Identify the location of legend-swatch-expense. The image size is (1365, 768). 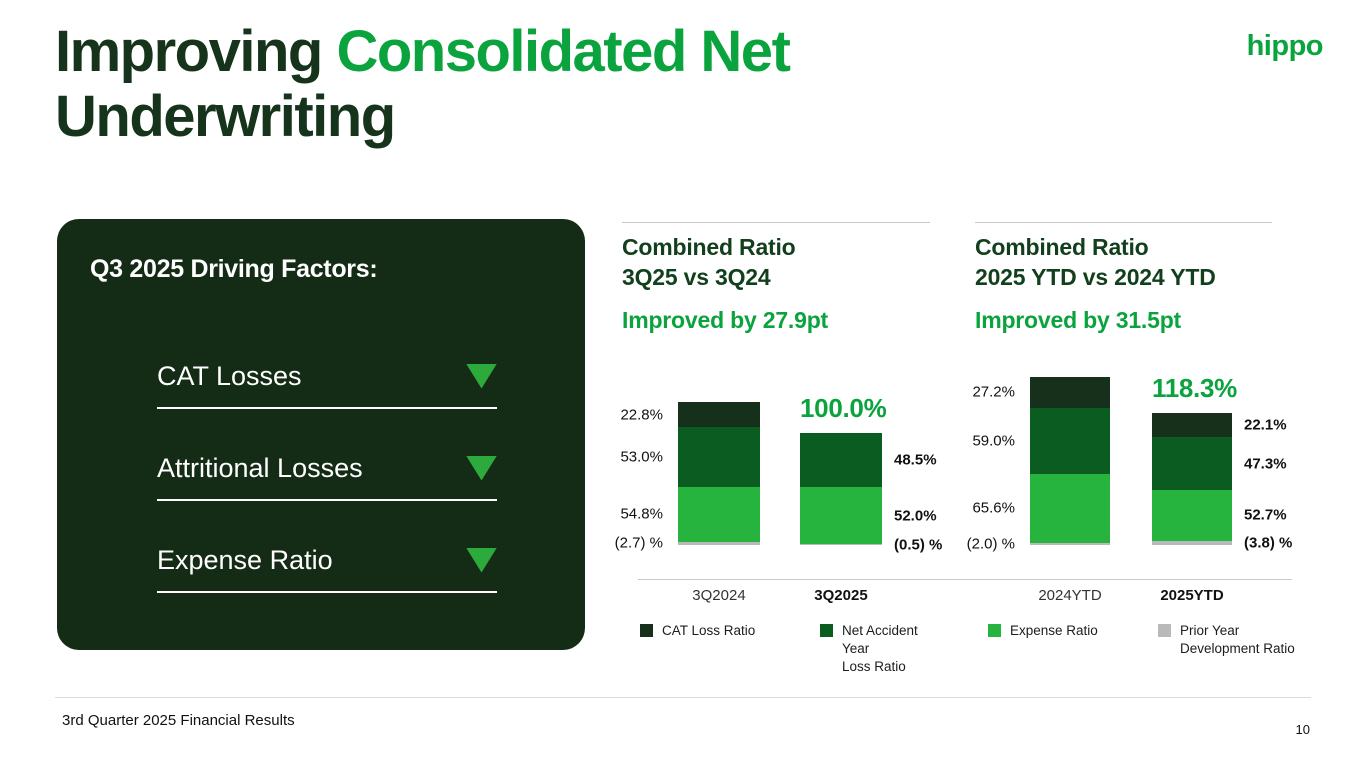
(994, 630).